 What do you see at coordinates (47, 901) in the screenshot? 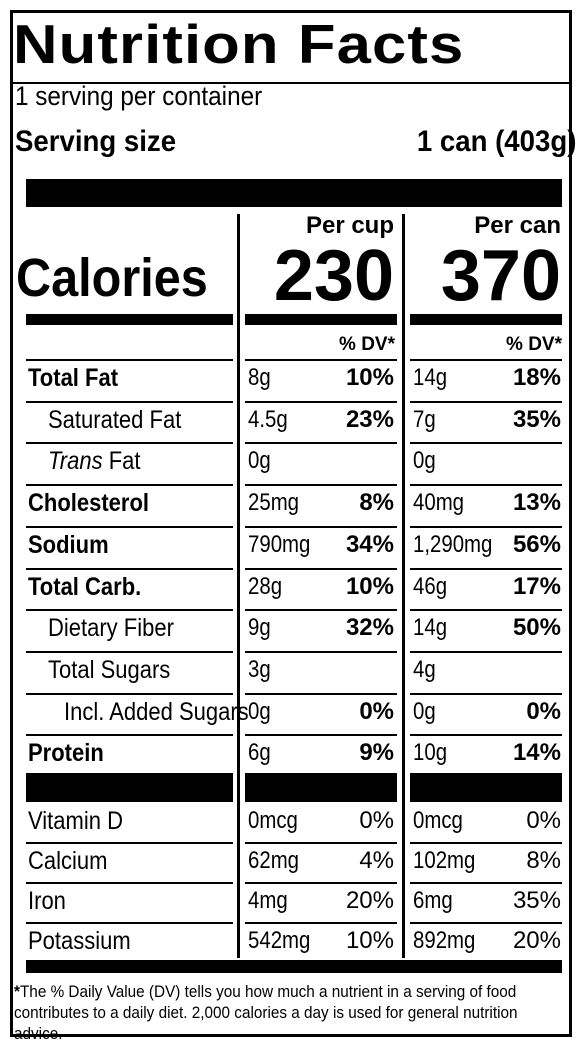
I see `vitamin-name: Iron` at bounding box center [47, 901].